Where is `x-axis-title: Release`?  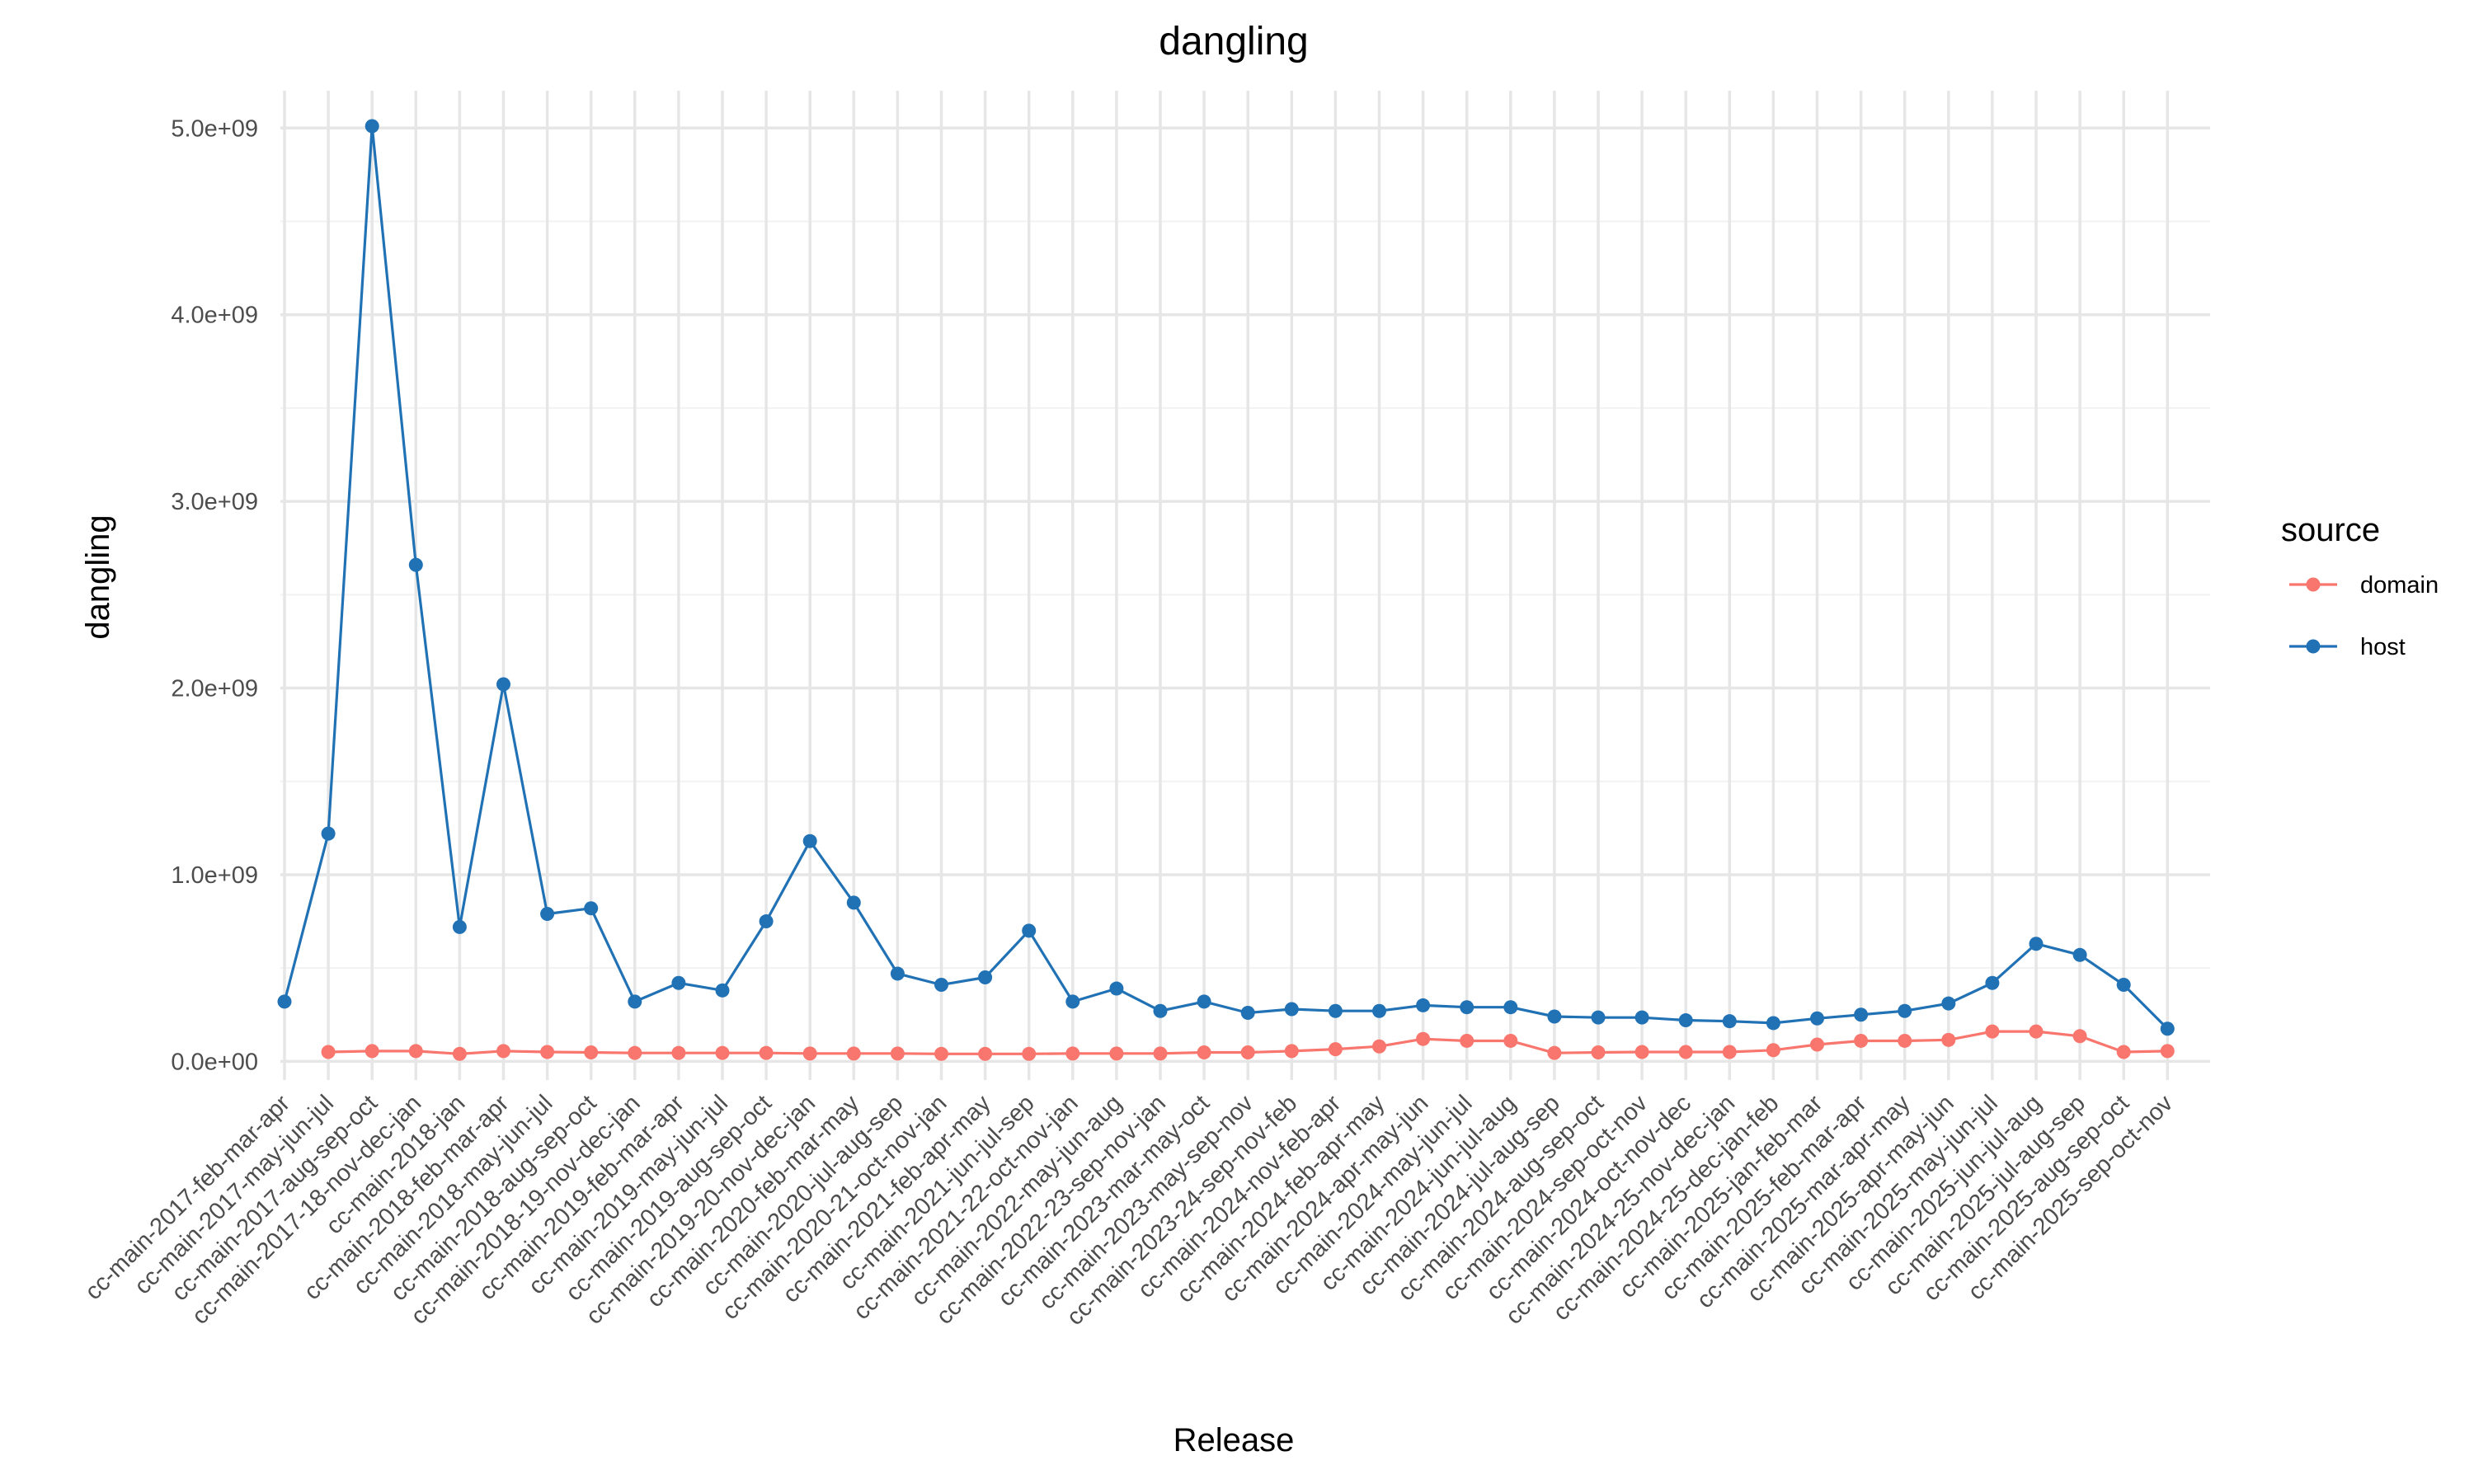 x-axis-title: Release is located at coordinates (1234, 1440).